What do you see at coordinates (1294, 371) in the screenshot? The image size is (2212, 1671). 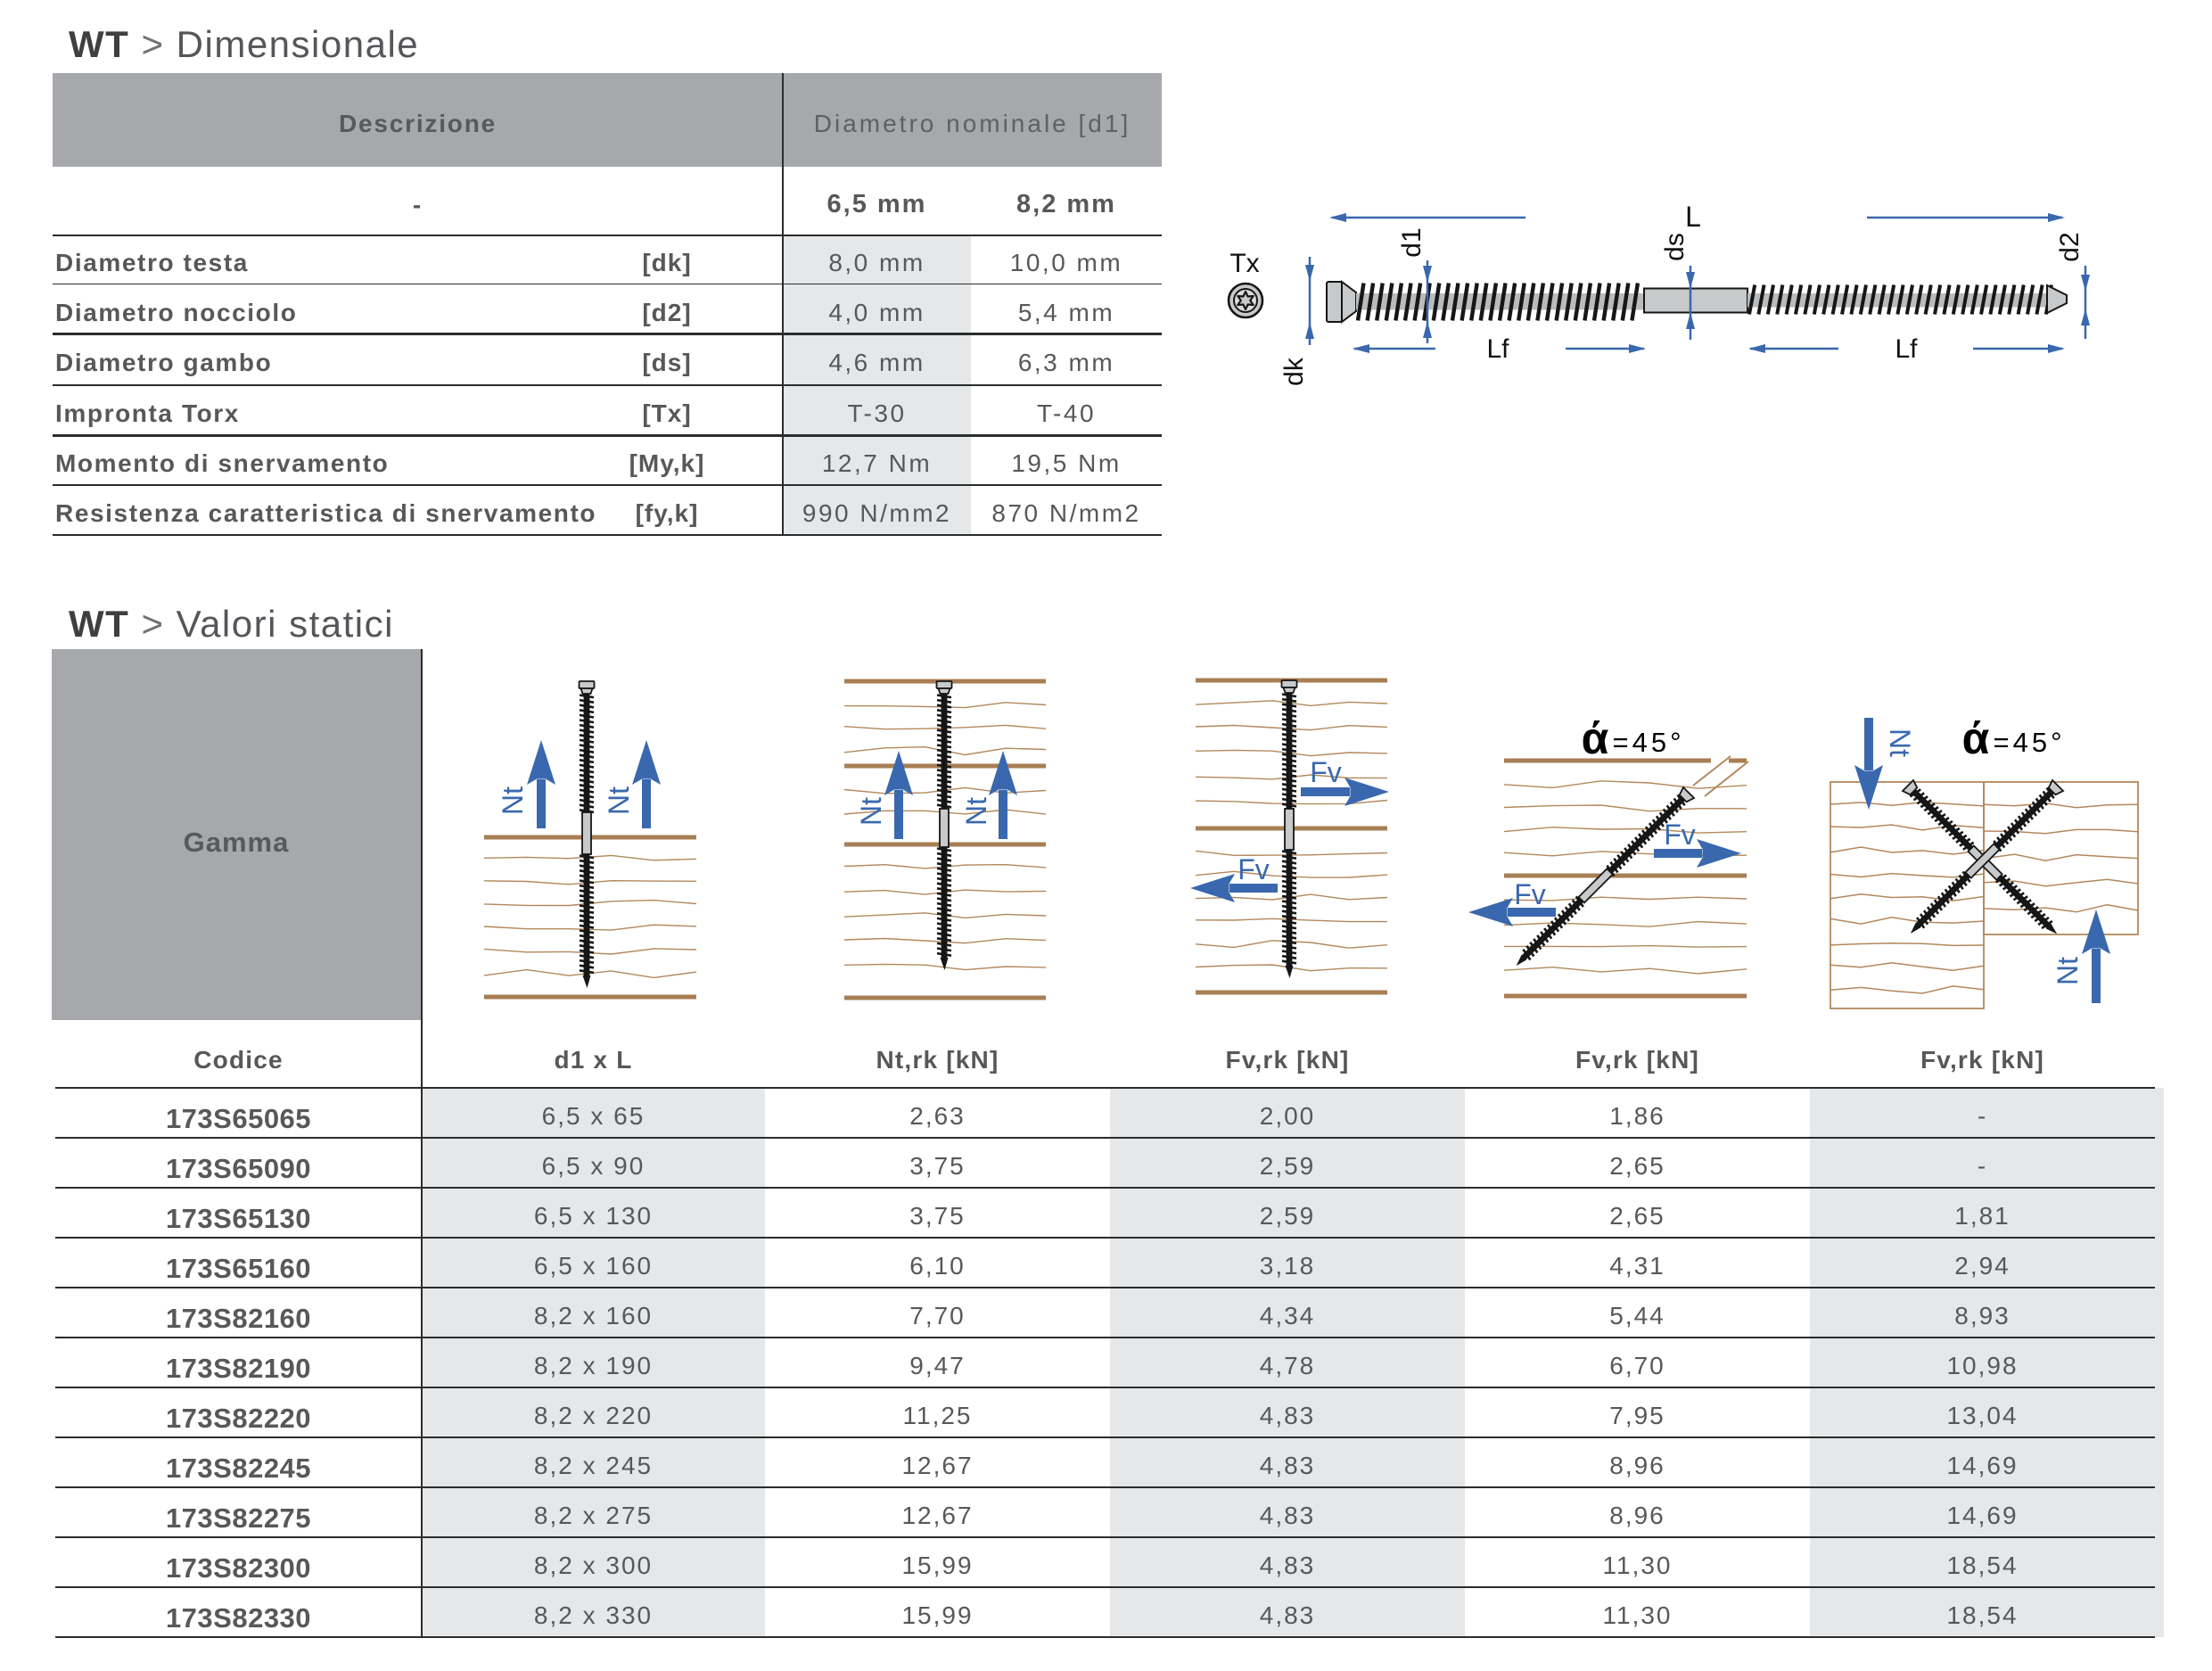 I see `svg-text: dk` at bounding box center [1294, 371].